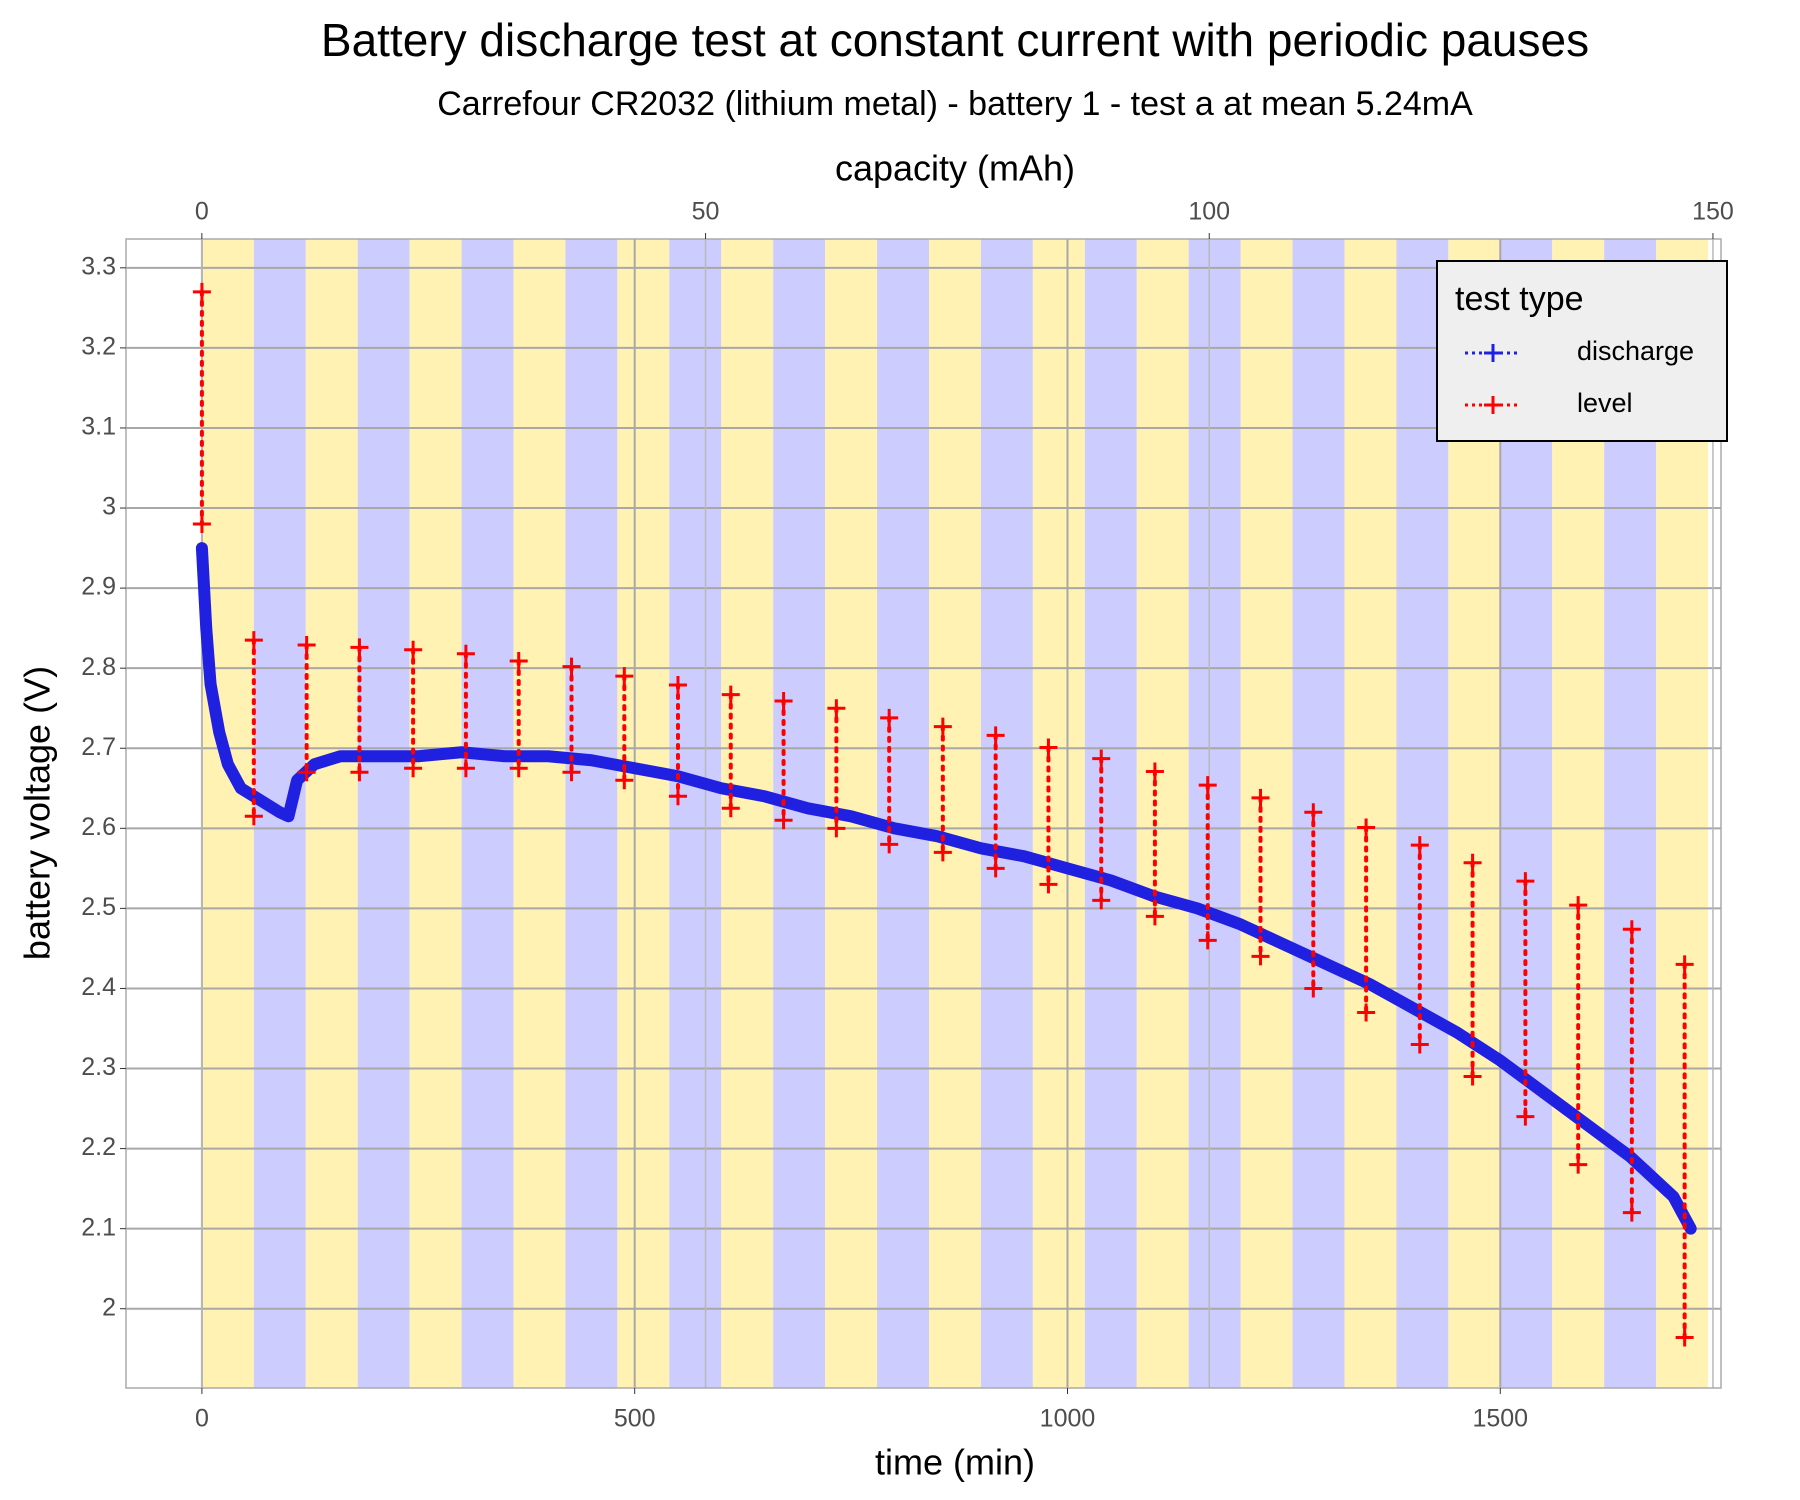 Image resolution: width=1800 pixels, height=1500 pixels. Describe the element at coordinates (98, 987) in the screenshot. I see `y-tick-label: 2.4` at that location.